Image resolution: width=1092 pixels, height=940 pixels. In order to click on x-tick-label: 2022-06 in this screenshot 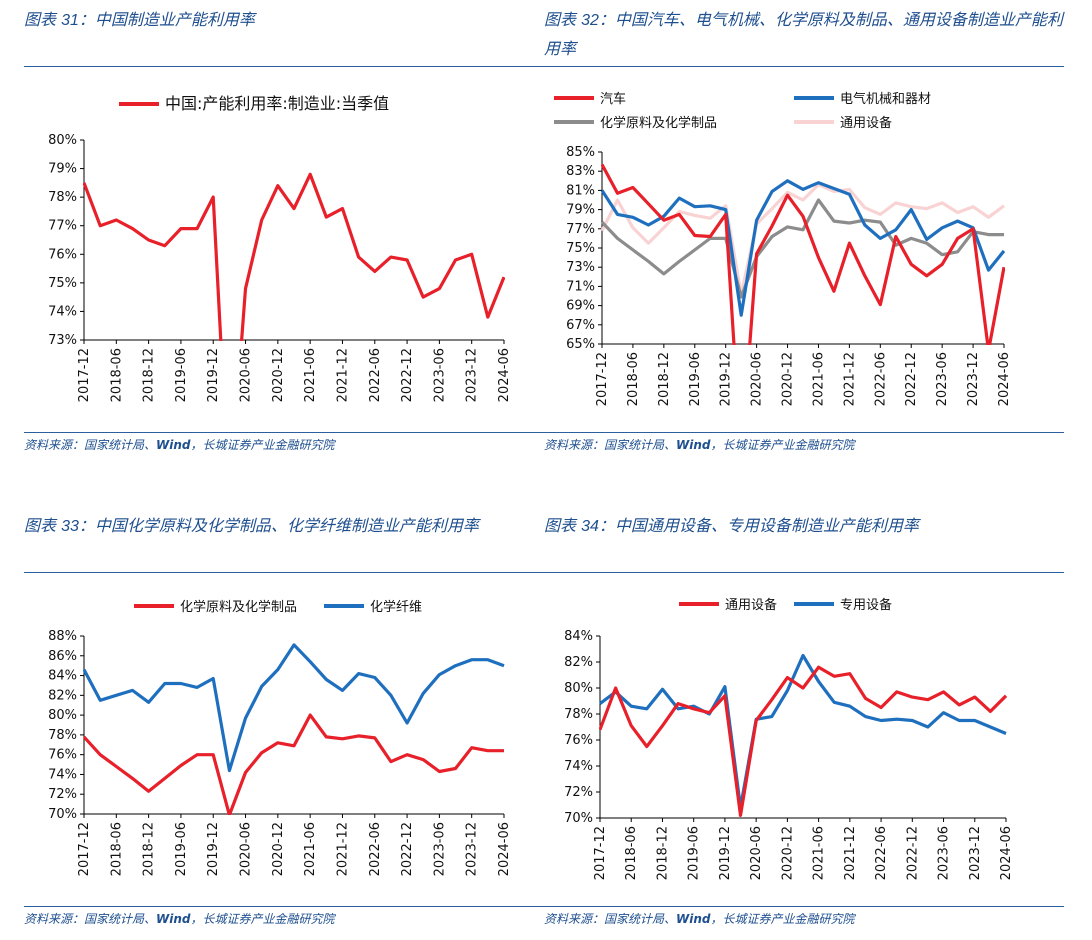, I will do `click(375, 849)`.